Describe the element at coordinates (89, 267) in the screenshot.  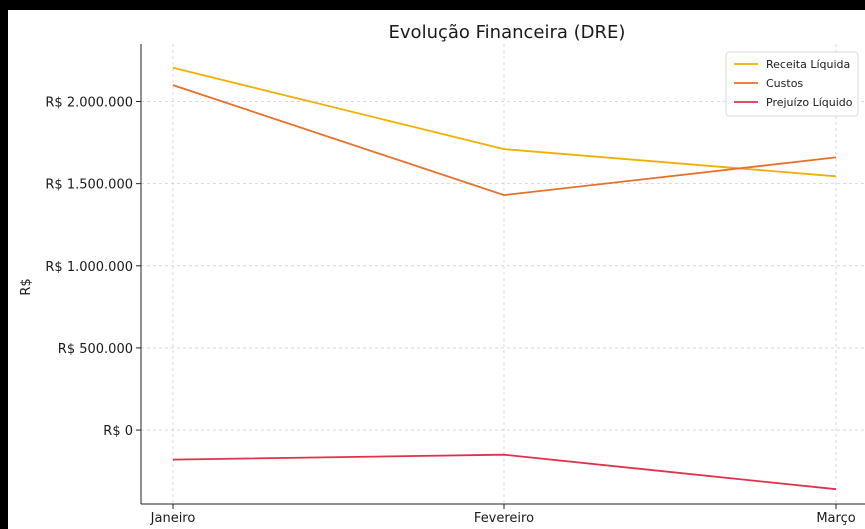
I see `y-tick-label: R$ 1.000.000` at that location.